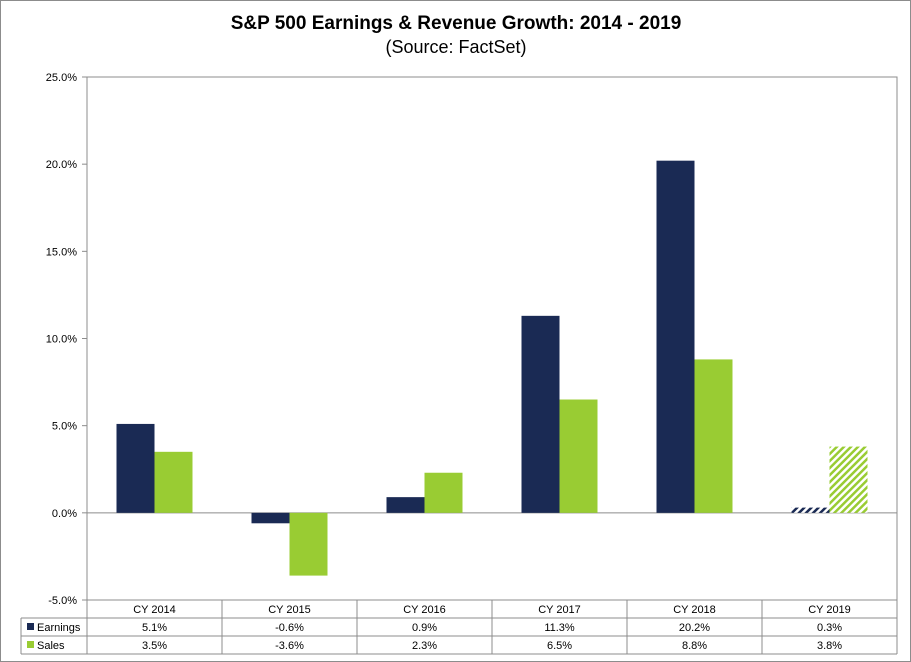 The image size is (911, 662). Describe the element at coordinates (308, 544) in the screenshot. I see `bar-sales-cy-2015` at that location.